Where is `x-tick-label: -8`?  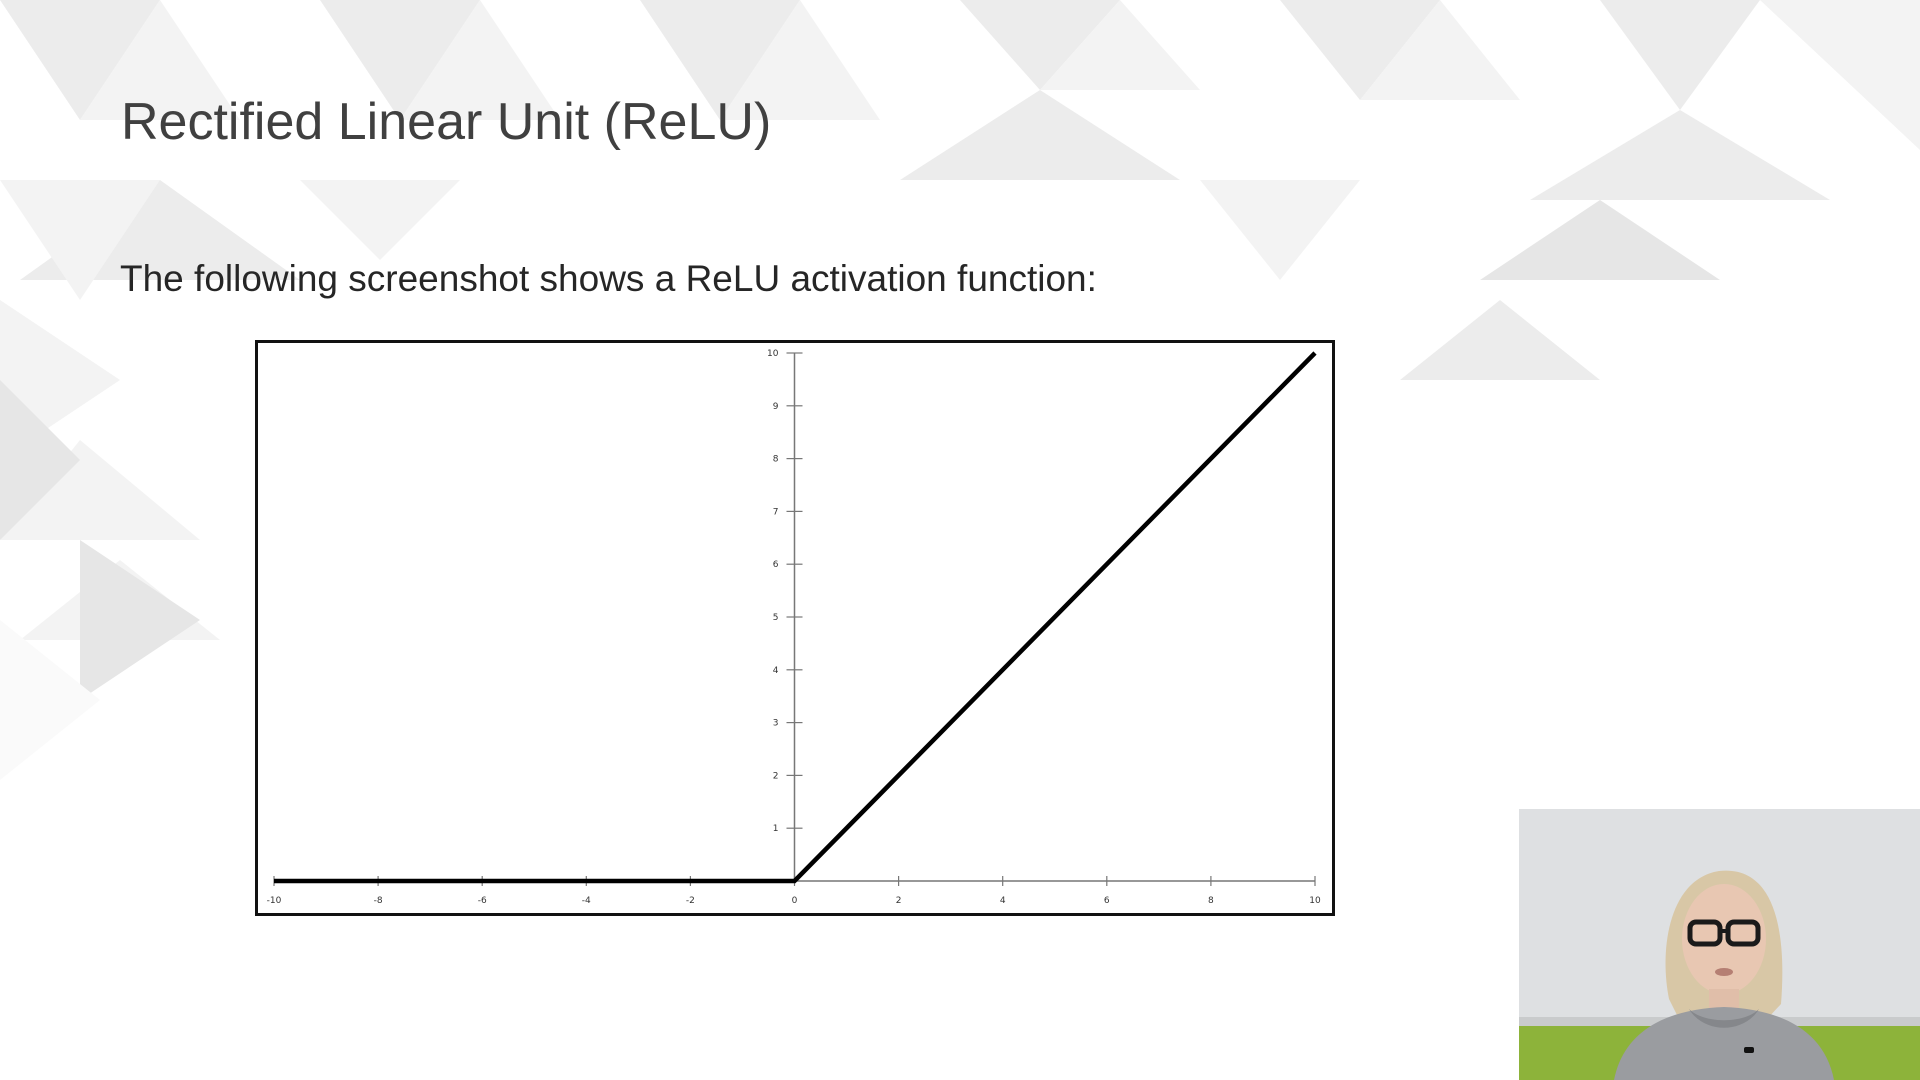
x-tick-label: -8 is located at coordinates (378, 901).